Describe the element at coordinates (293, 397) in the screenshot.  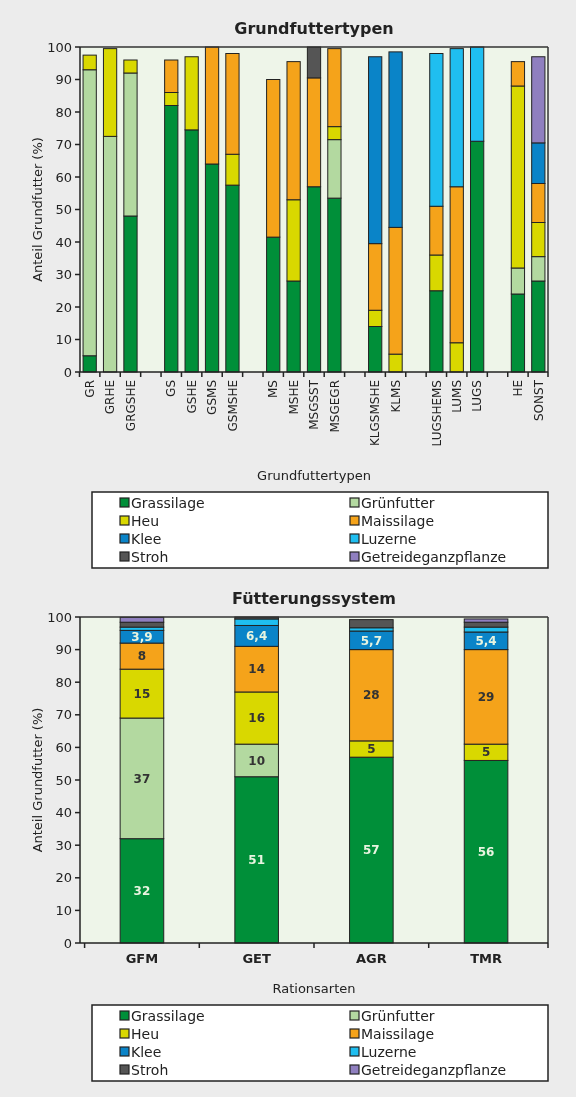
I see `x-tick-label: MSHE` at that location.